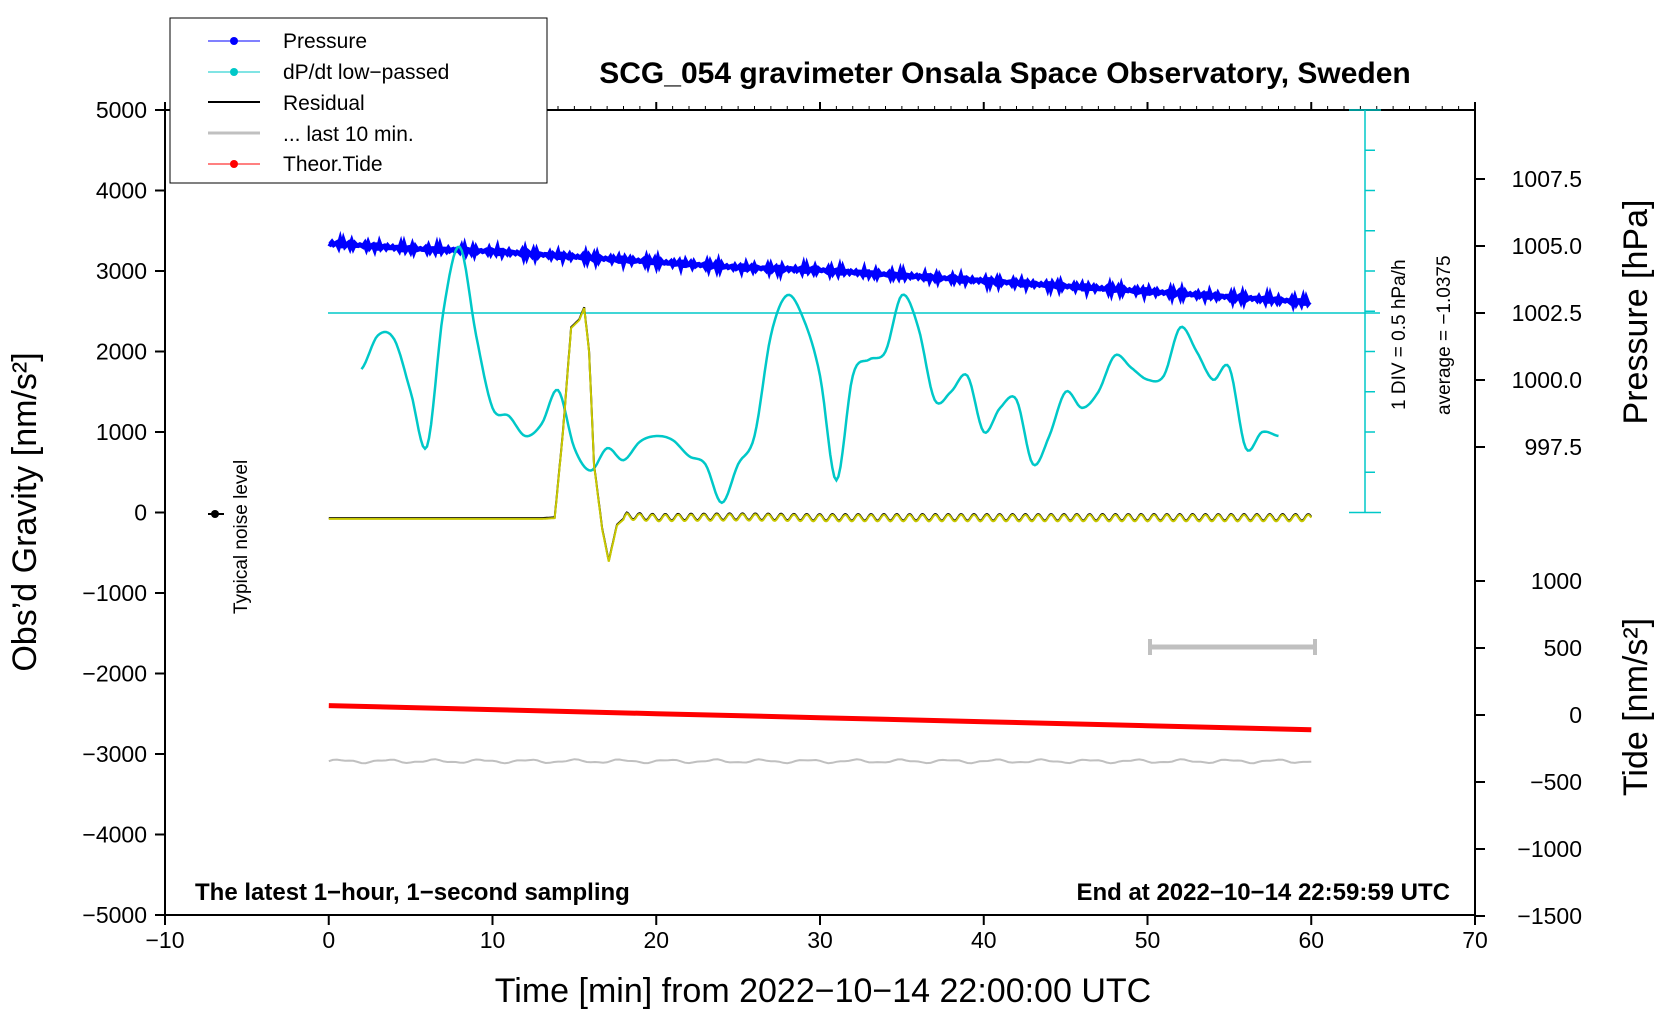 Image resolution: width=1660 pixels, height=1020 pixels. What do you see at coordinates (324, 103) in the screenshot?
I see `legend-residual-label: Residual` at bounding box center [324, 103].